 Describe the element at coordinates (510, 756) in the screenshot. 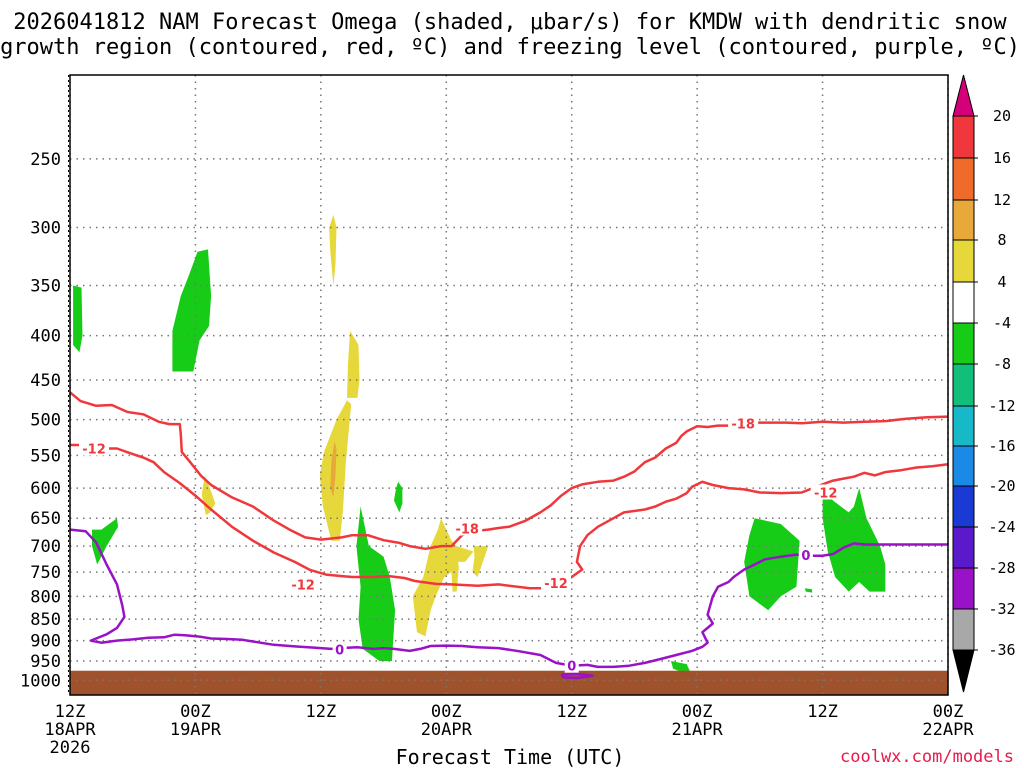

I see `x-axis-label: Forecast Time (UTC)` at that location.